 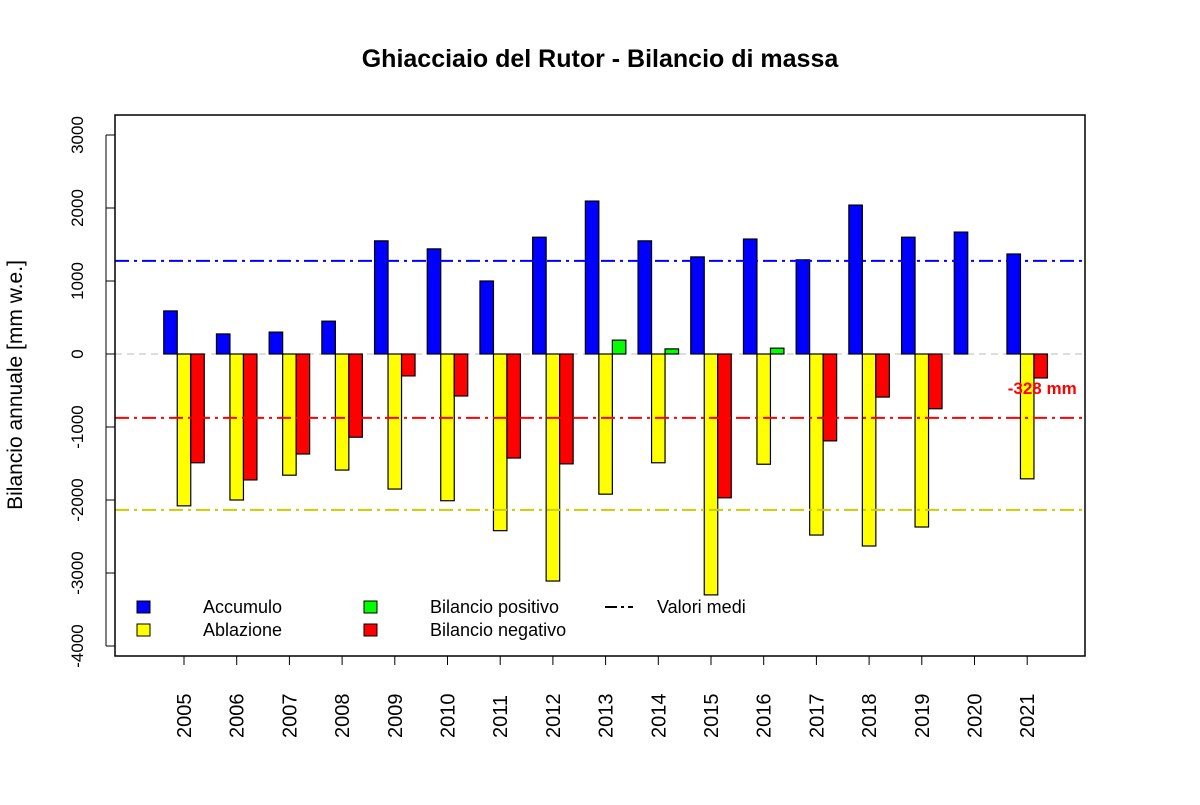 What do you see at coordinates (77, 426) in the screenshot?
I see `y-tick-label: -1000` at bounding box center [77, 426].